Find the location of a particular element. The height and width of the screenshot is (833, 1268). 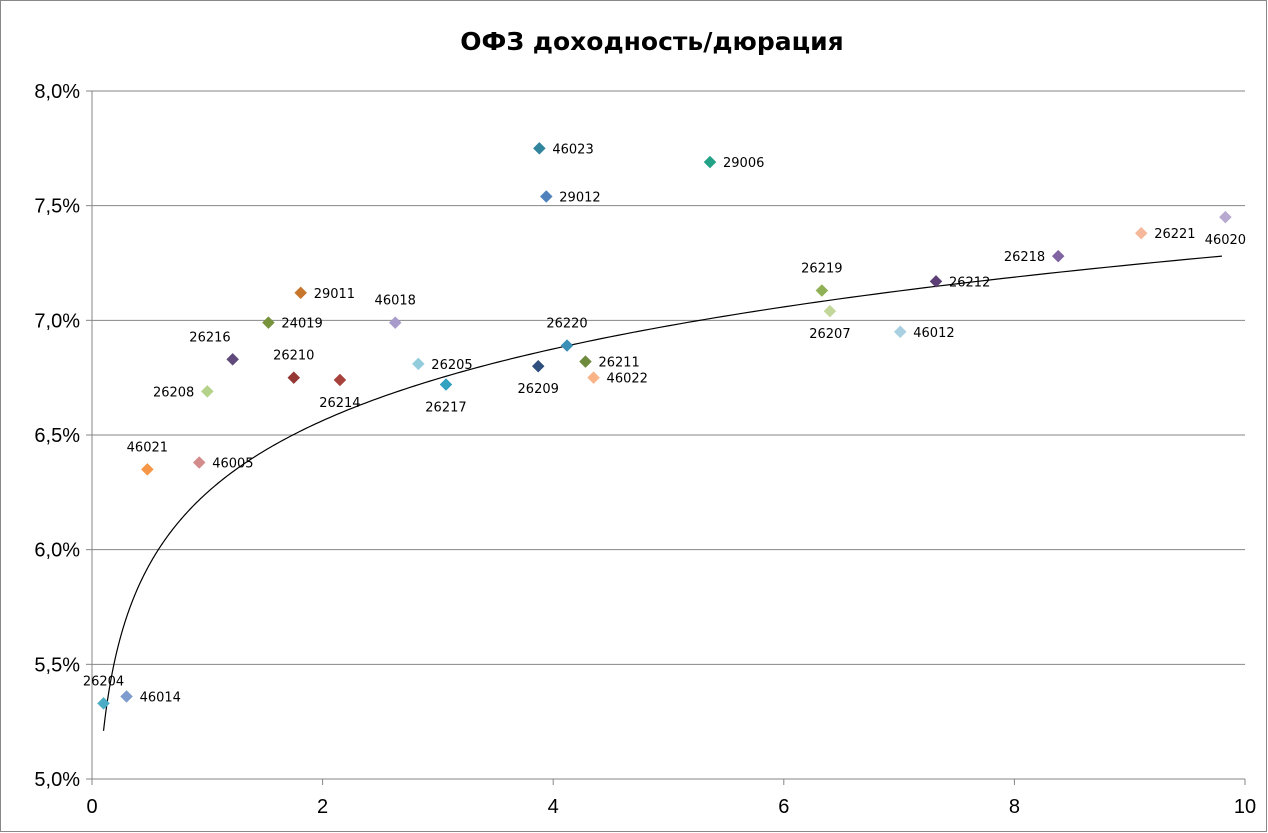

x-tick-label: 0 is located at coordinates (91, 807).